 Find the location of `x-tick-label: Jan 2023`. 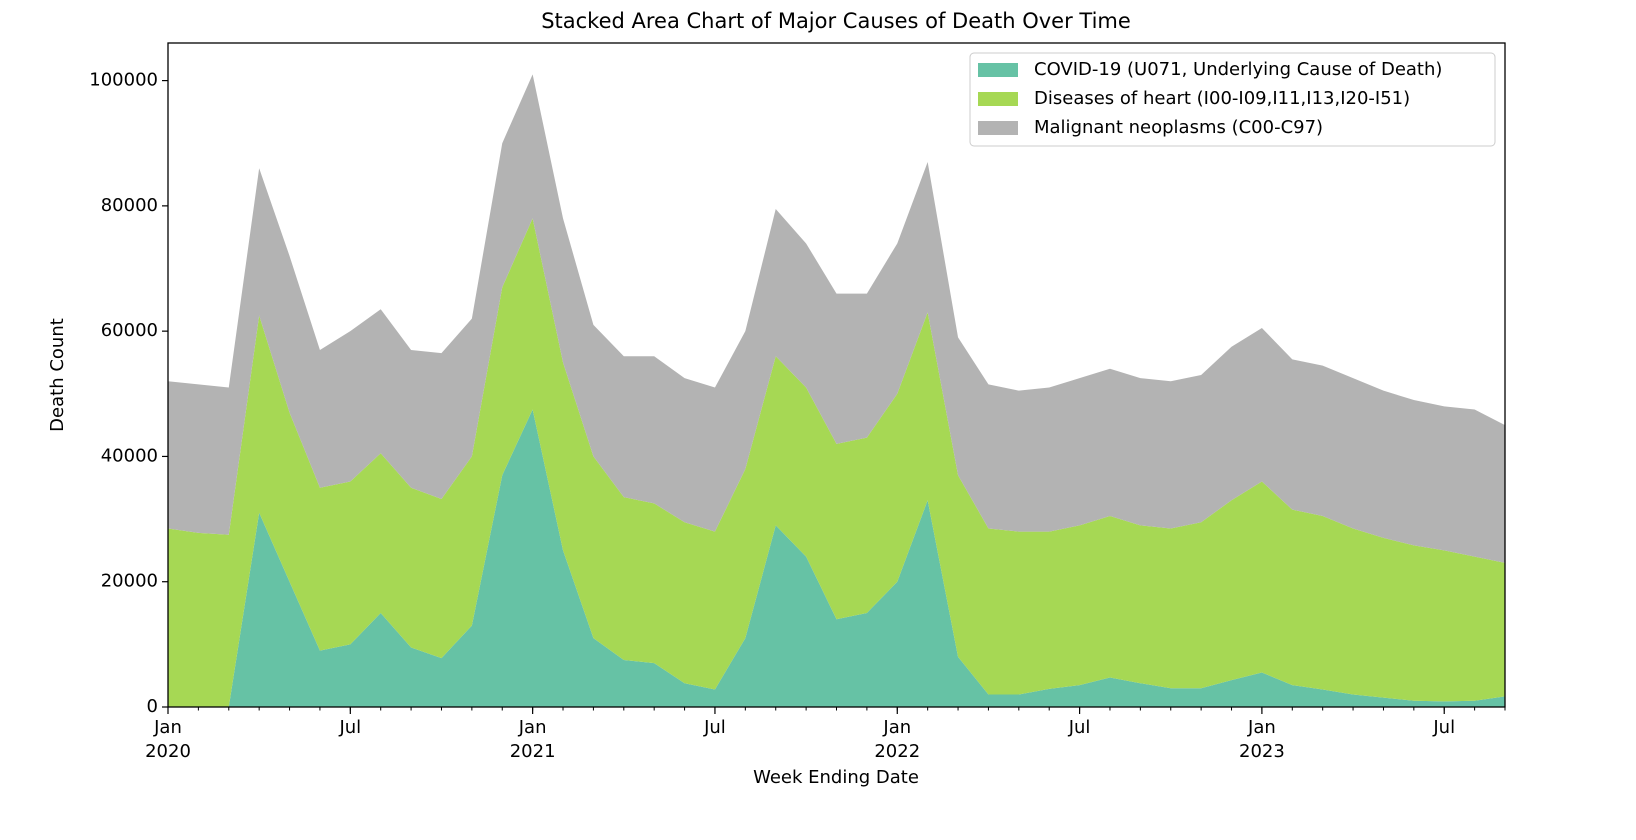

x-tick-label: Jan 2023 is located at coordinates (1262, 739).